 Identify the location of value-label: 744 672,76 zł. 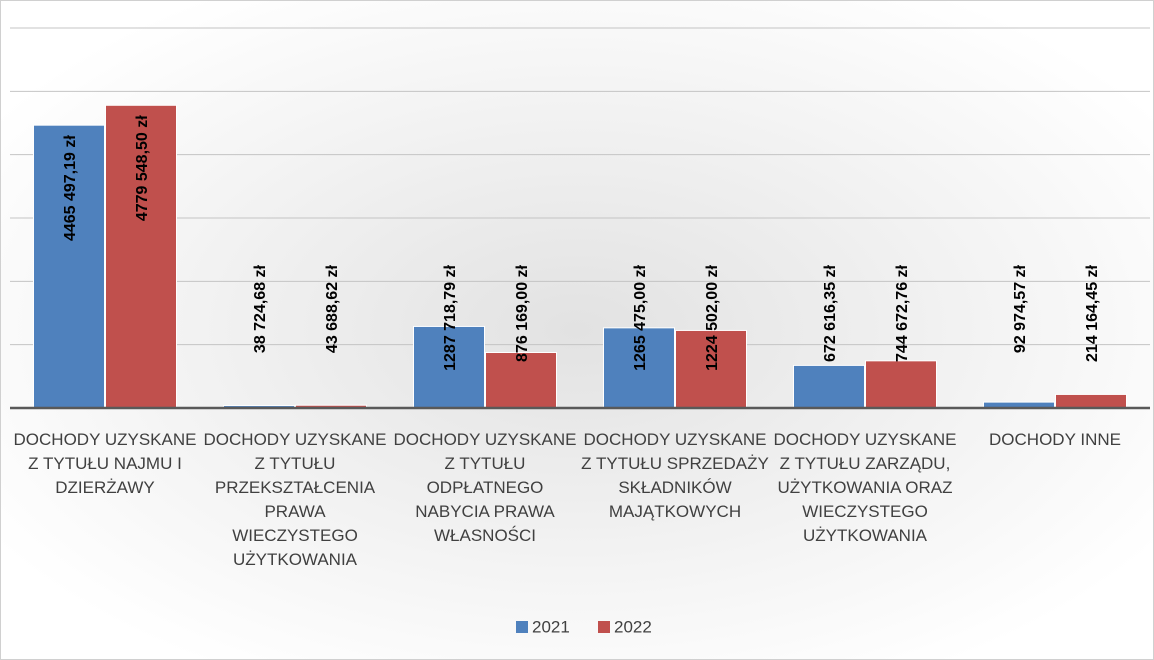
(902, 313).